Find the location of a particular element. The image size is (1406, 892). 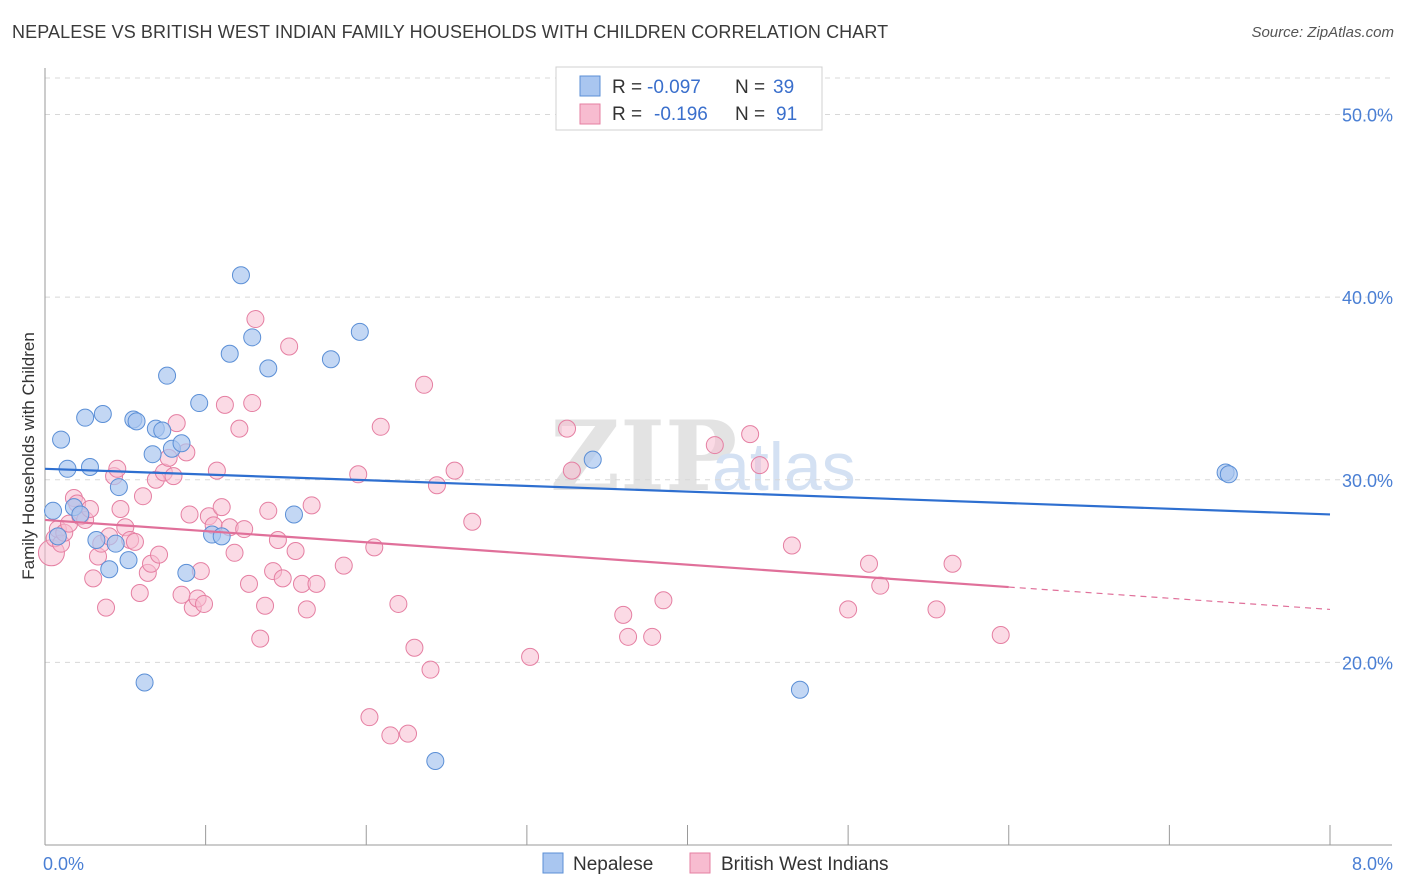

nepalese-trend-line is located at coordinates (687, 491).